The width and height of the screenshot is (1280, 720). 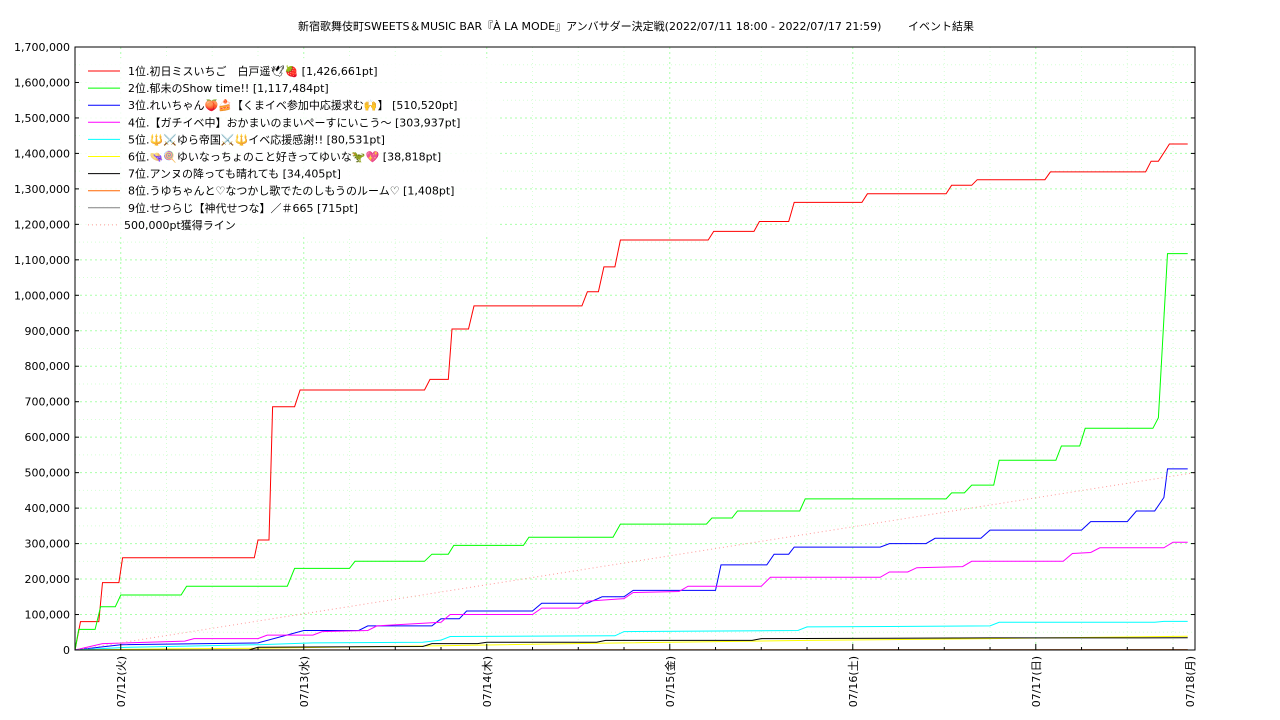 What do you see at coordinates (42, 82) in the screenshot?
I see `y-tick-label: 1,600,000` at bounding box center [42, 82].